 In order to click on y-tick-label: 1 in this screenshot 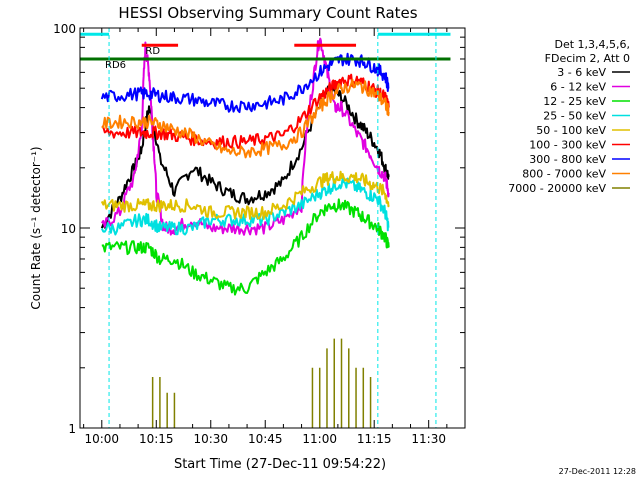, I will do `click(72, 429)`.